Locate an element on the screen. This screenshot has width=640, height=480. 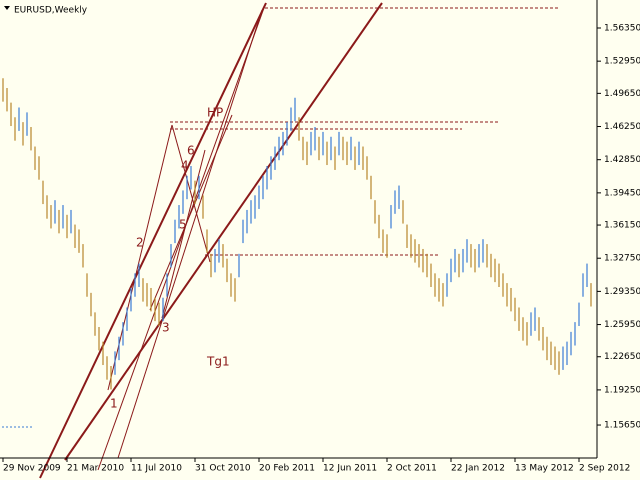
annotation: Tg1 is located at coordinates (218, 362).